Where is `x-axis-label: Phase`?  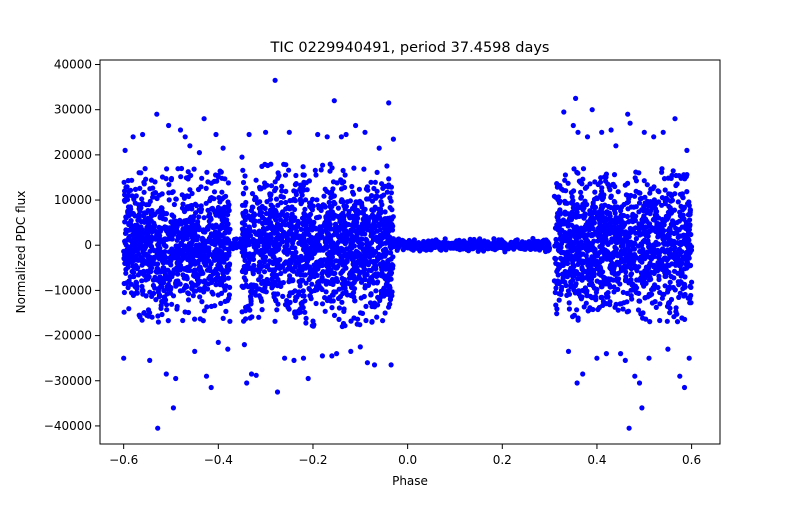
x-axis-label: Phase is located at coordinates (410, 481).